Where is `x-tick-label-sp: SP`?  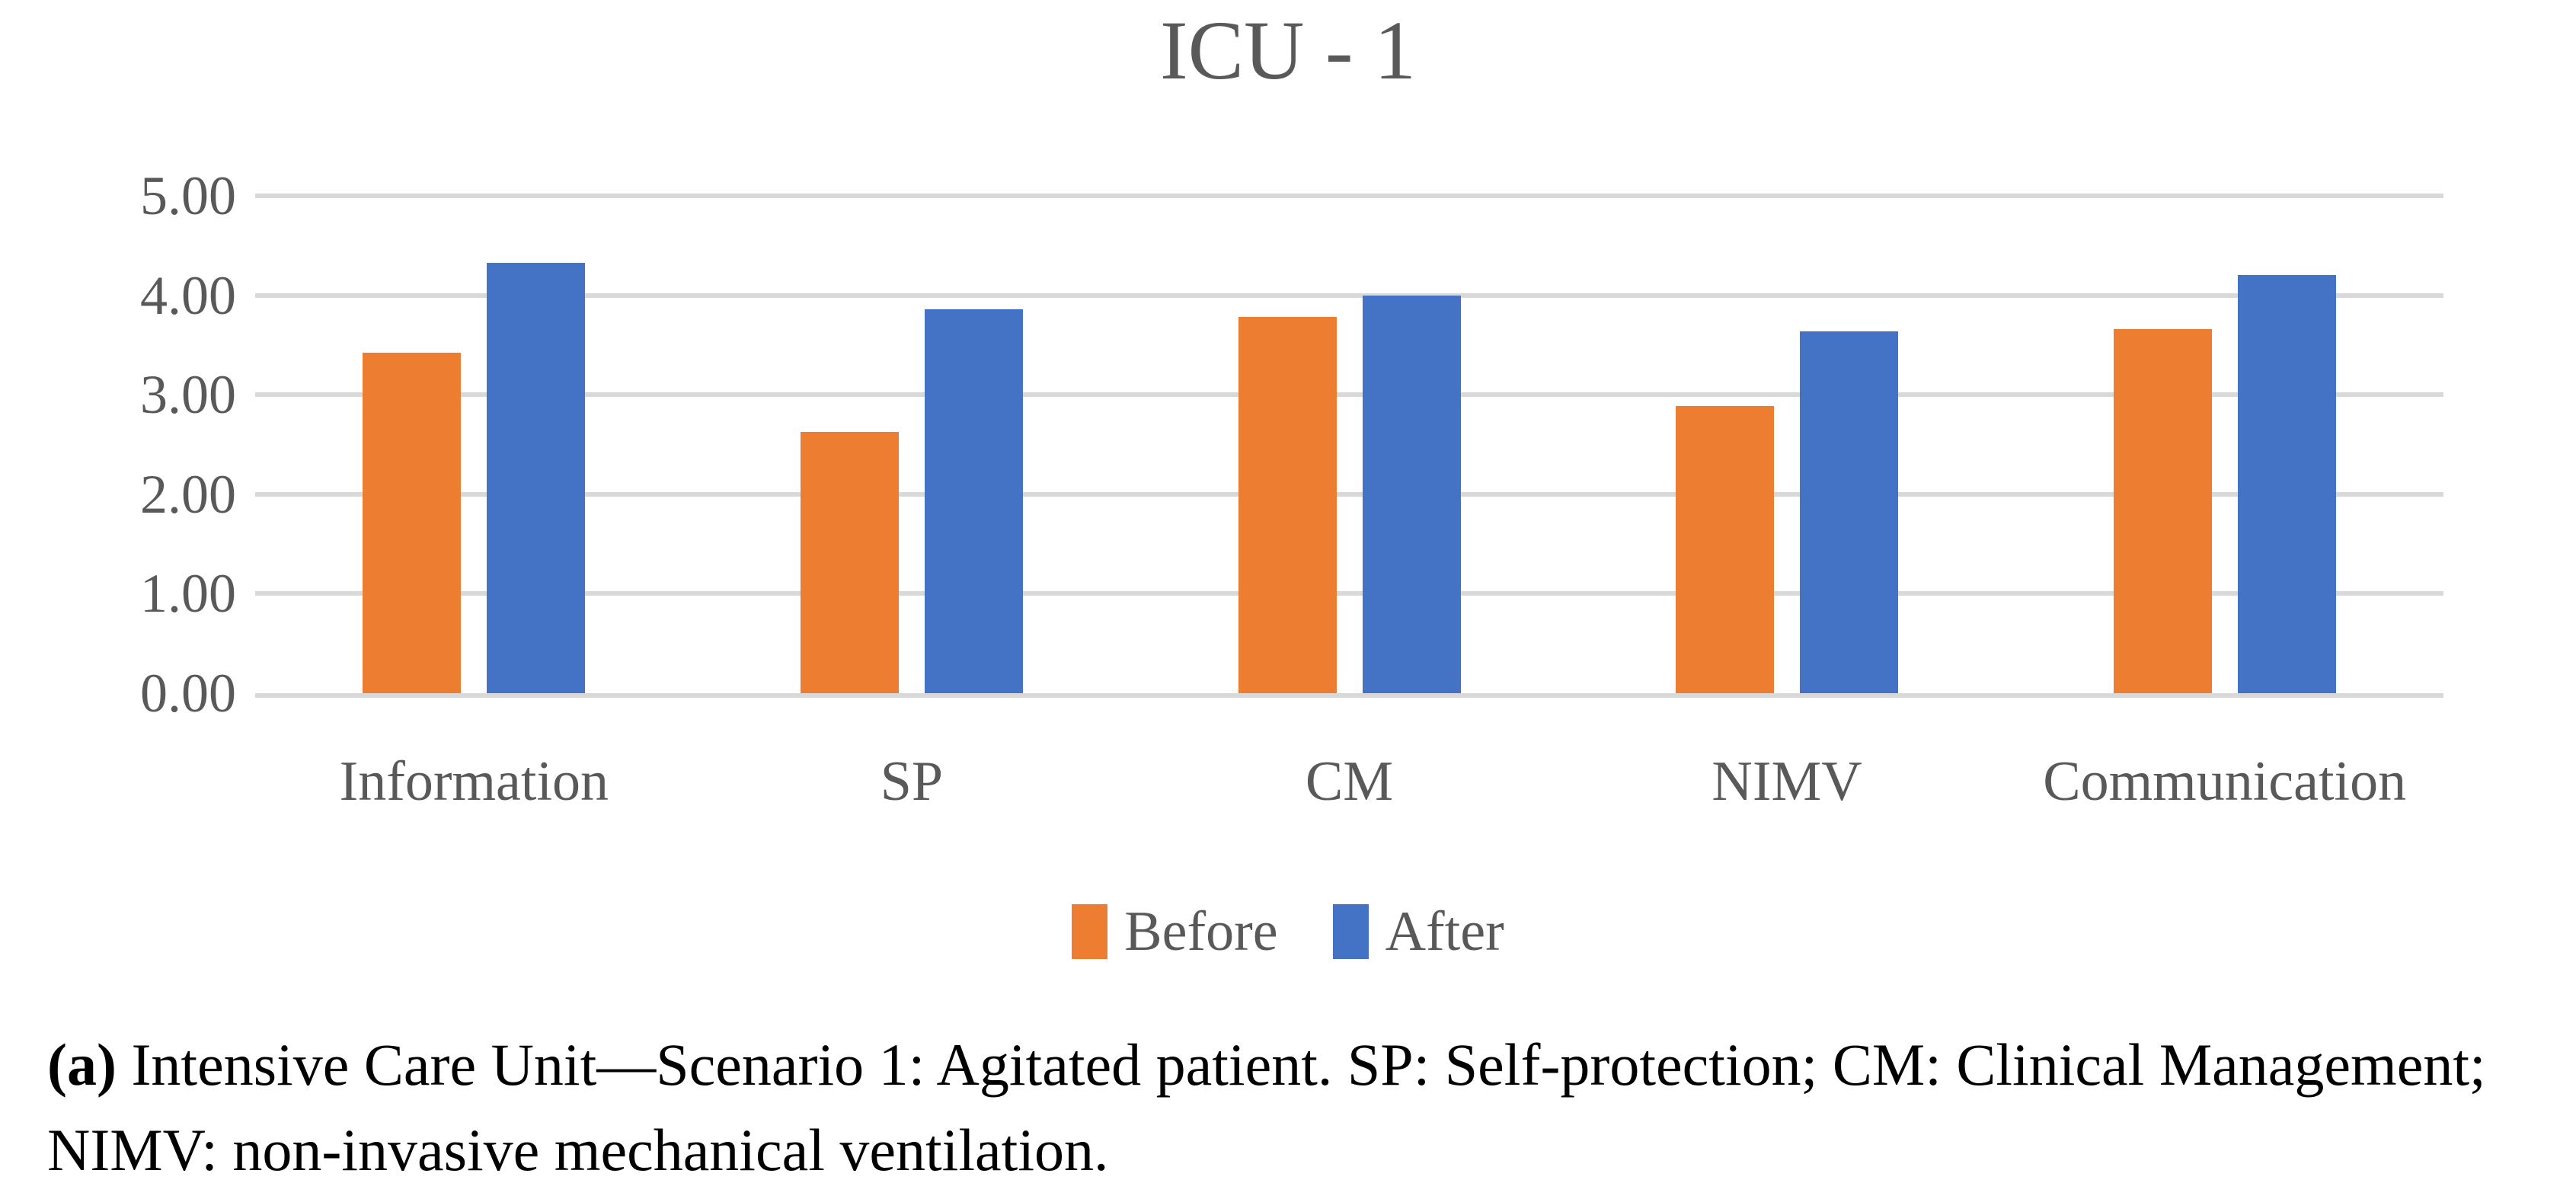 x-tick-label-sp: SP is located at coordinates (912, 781).